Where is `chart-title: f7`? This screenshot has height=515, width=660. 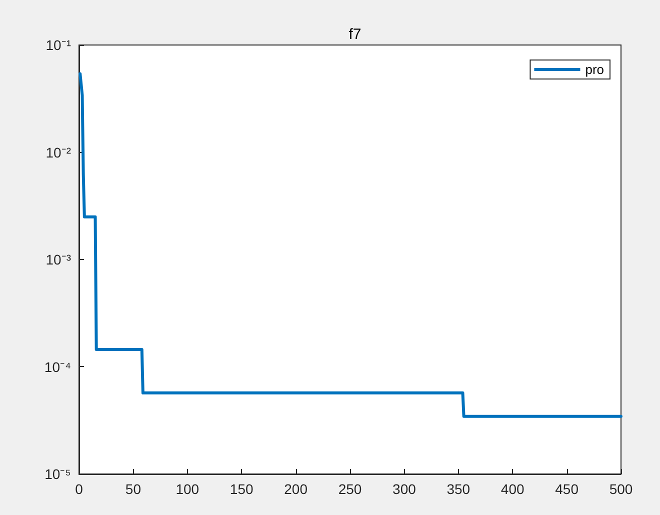
chart-title: f7 is located at coordinates (355, 34).